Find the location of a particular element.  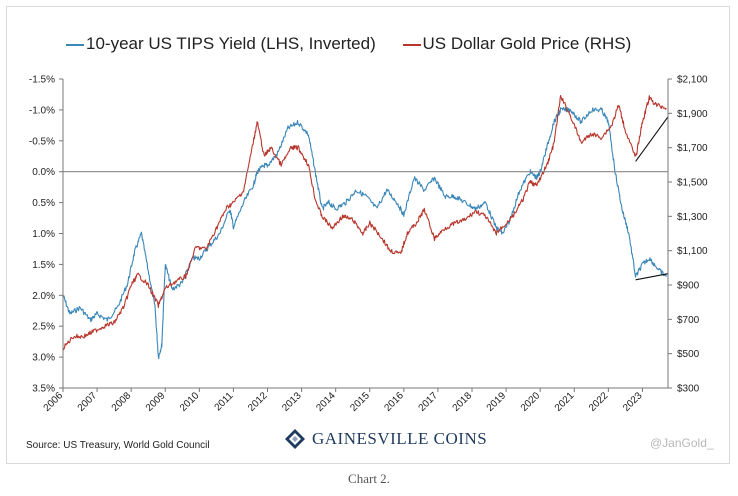

x-tick-label: 2014 is located at coordinates (326, 402).